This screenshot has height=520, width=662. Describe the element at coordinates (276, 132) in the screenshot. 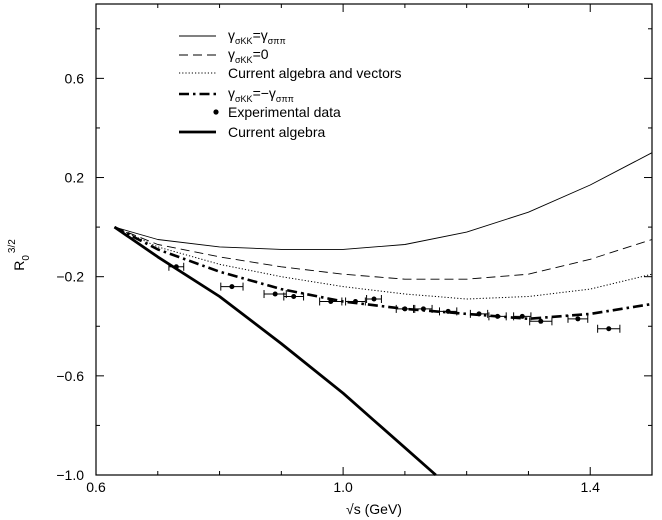

I see `legend-label-current-algebra: Current algebra` at that location.